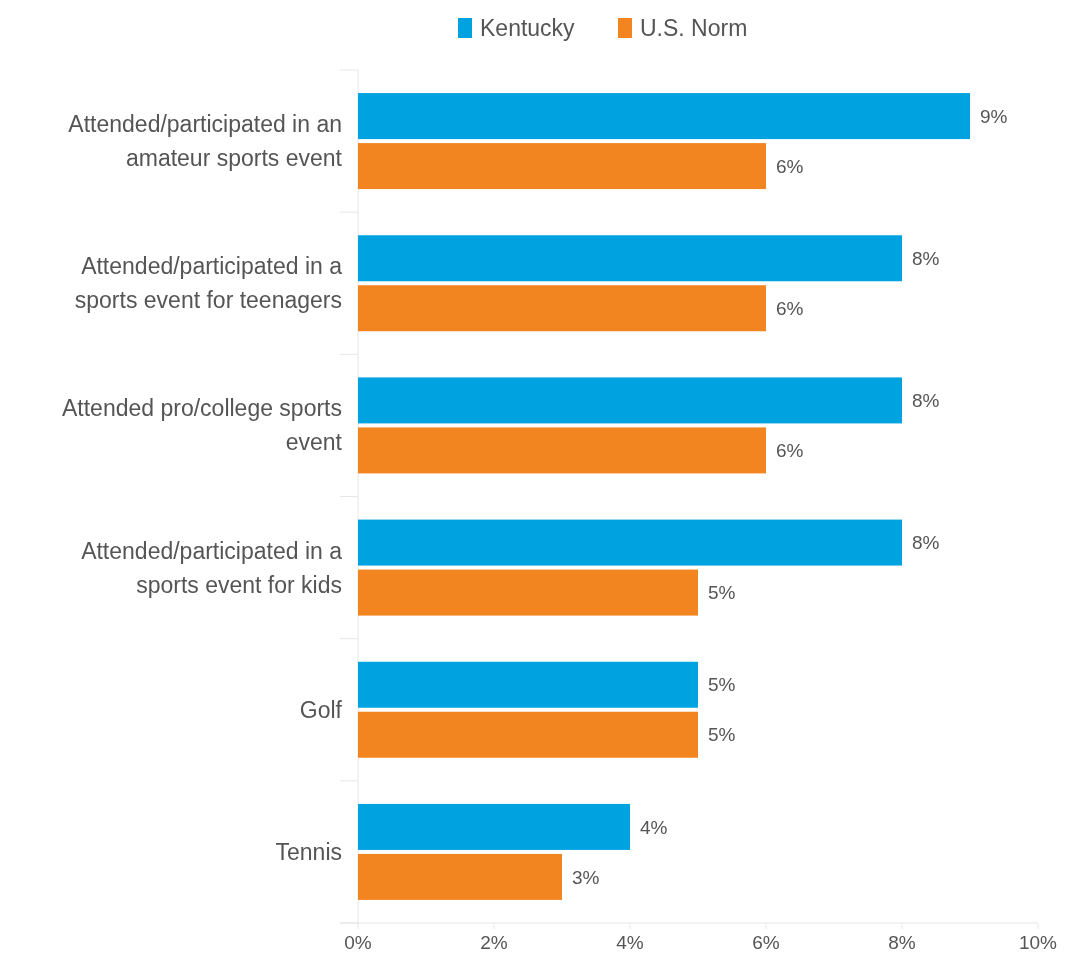  I want to click on x-tick-label: 2%, so click(494, 942).